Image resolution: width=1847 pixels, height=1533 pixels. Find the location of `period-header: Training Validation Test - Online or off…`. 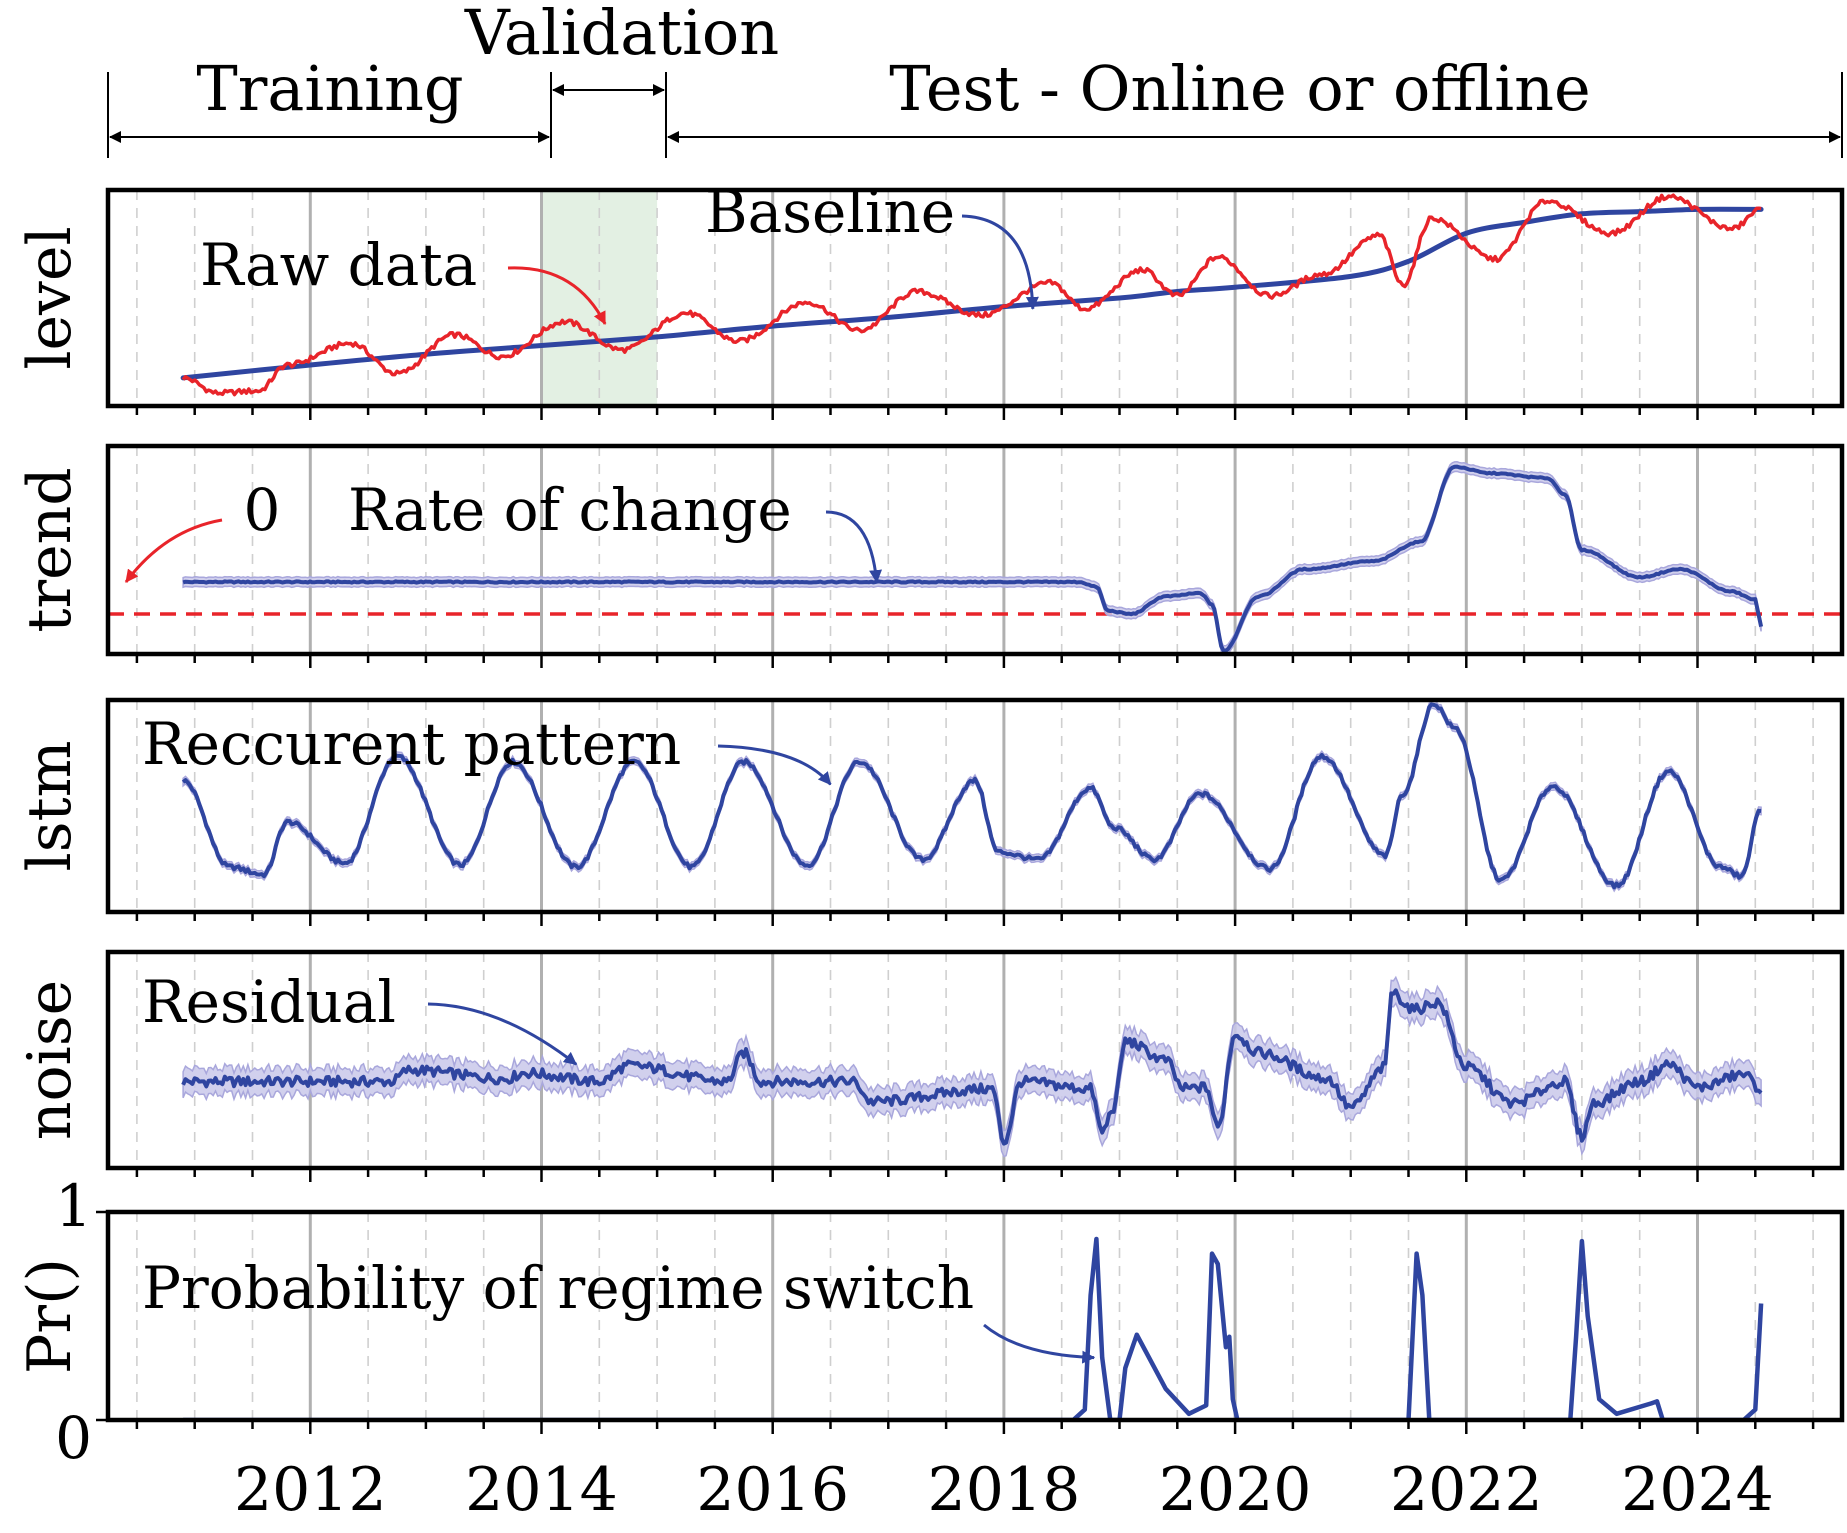

period-header: Training Validation Test - Online or off… is located at coordinates (975, 79).